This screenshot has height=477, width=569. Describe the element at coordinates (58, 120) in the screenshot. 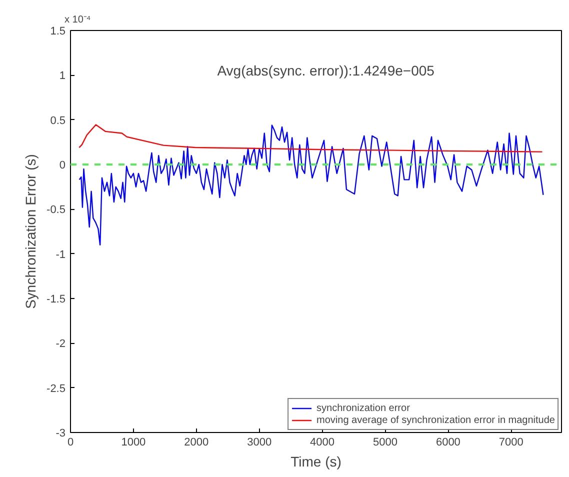

I see `y-tick-label: 0.5` at that location.